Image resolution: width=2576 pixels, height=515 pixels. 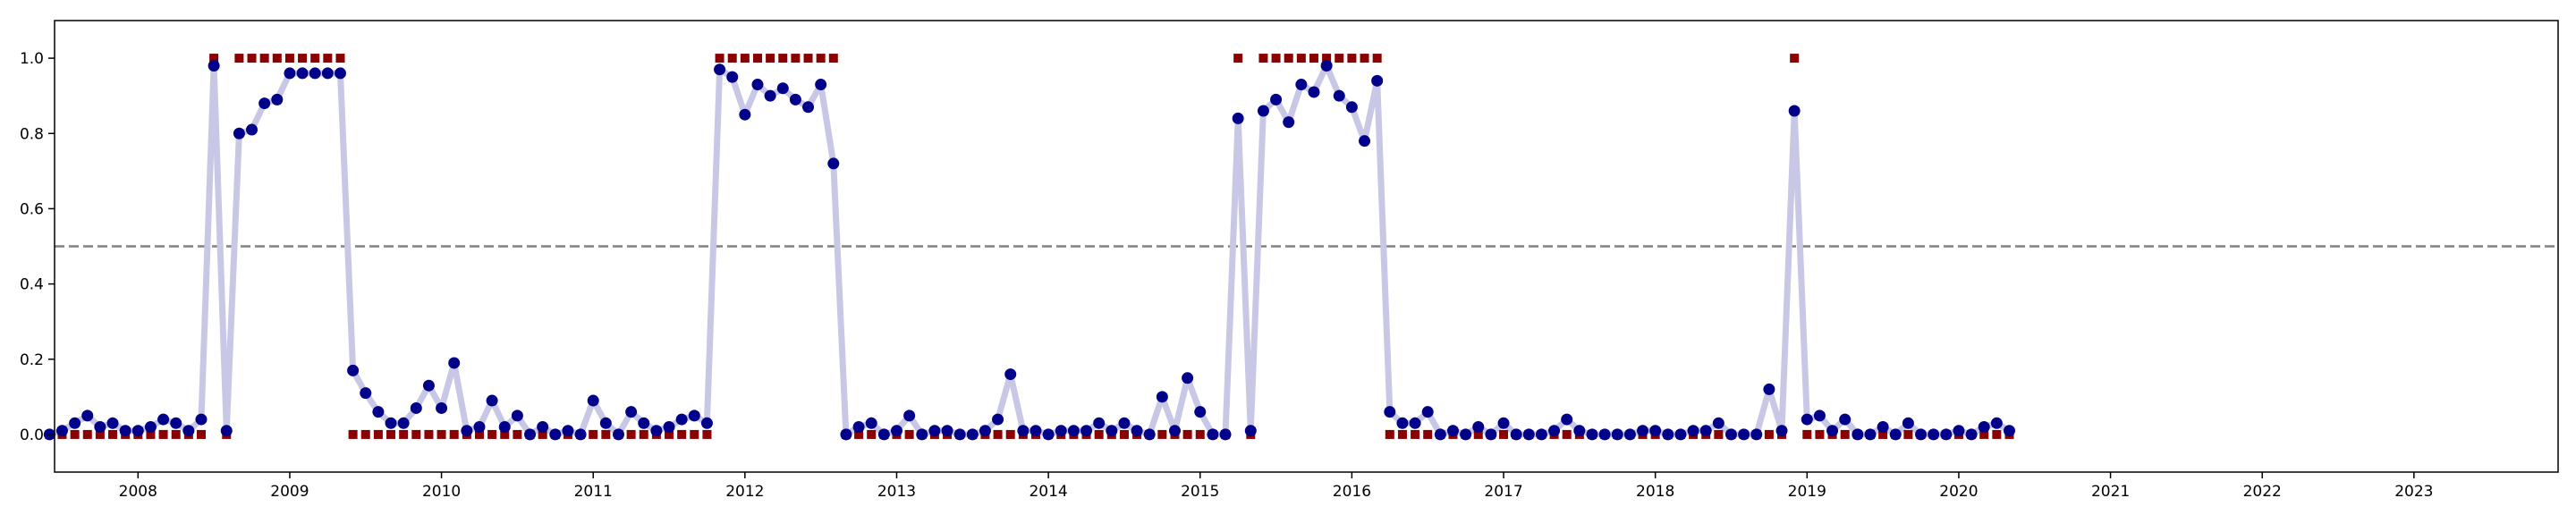 I want to click on y-tick-label: 0.6, so click(x=32, y=209).